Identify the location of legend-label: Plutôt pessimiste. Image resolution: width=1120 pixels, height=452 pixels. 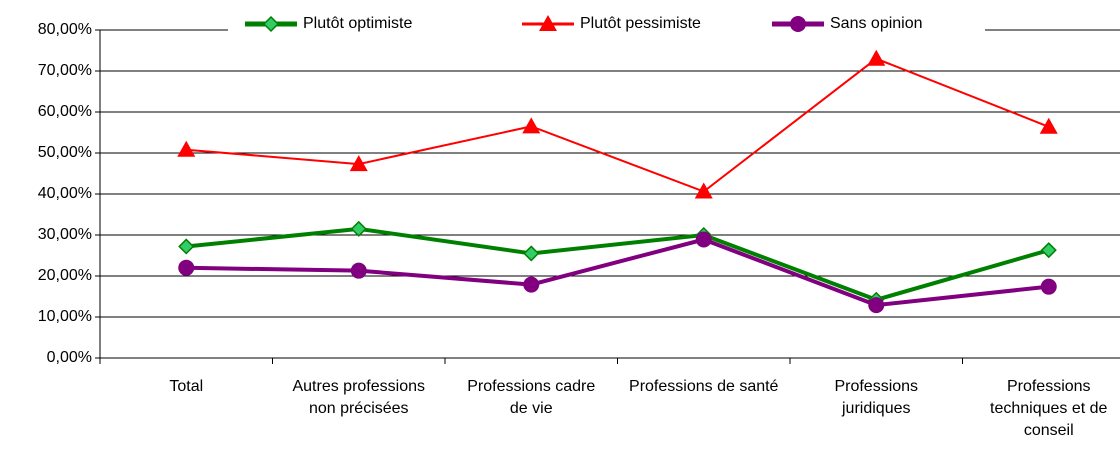
(640, 23).